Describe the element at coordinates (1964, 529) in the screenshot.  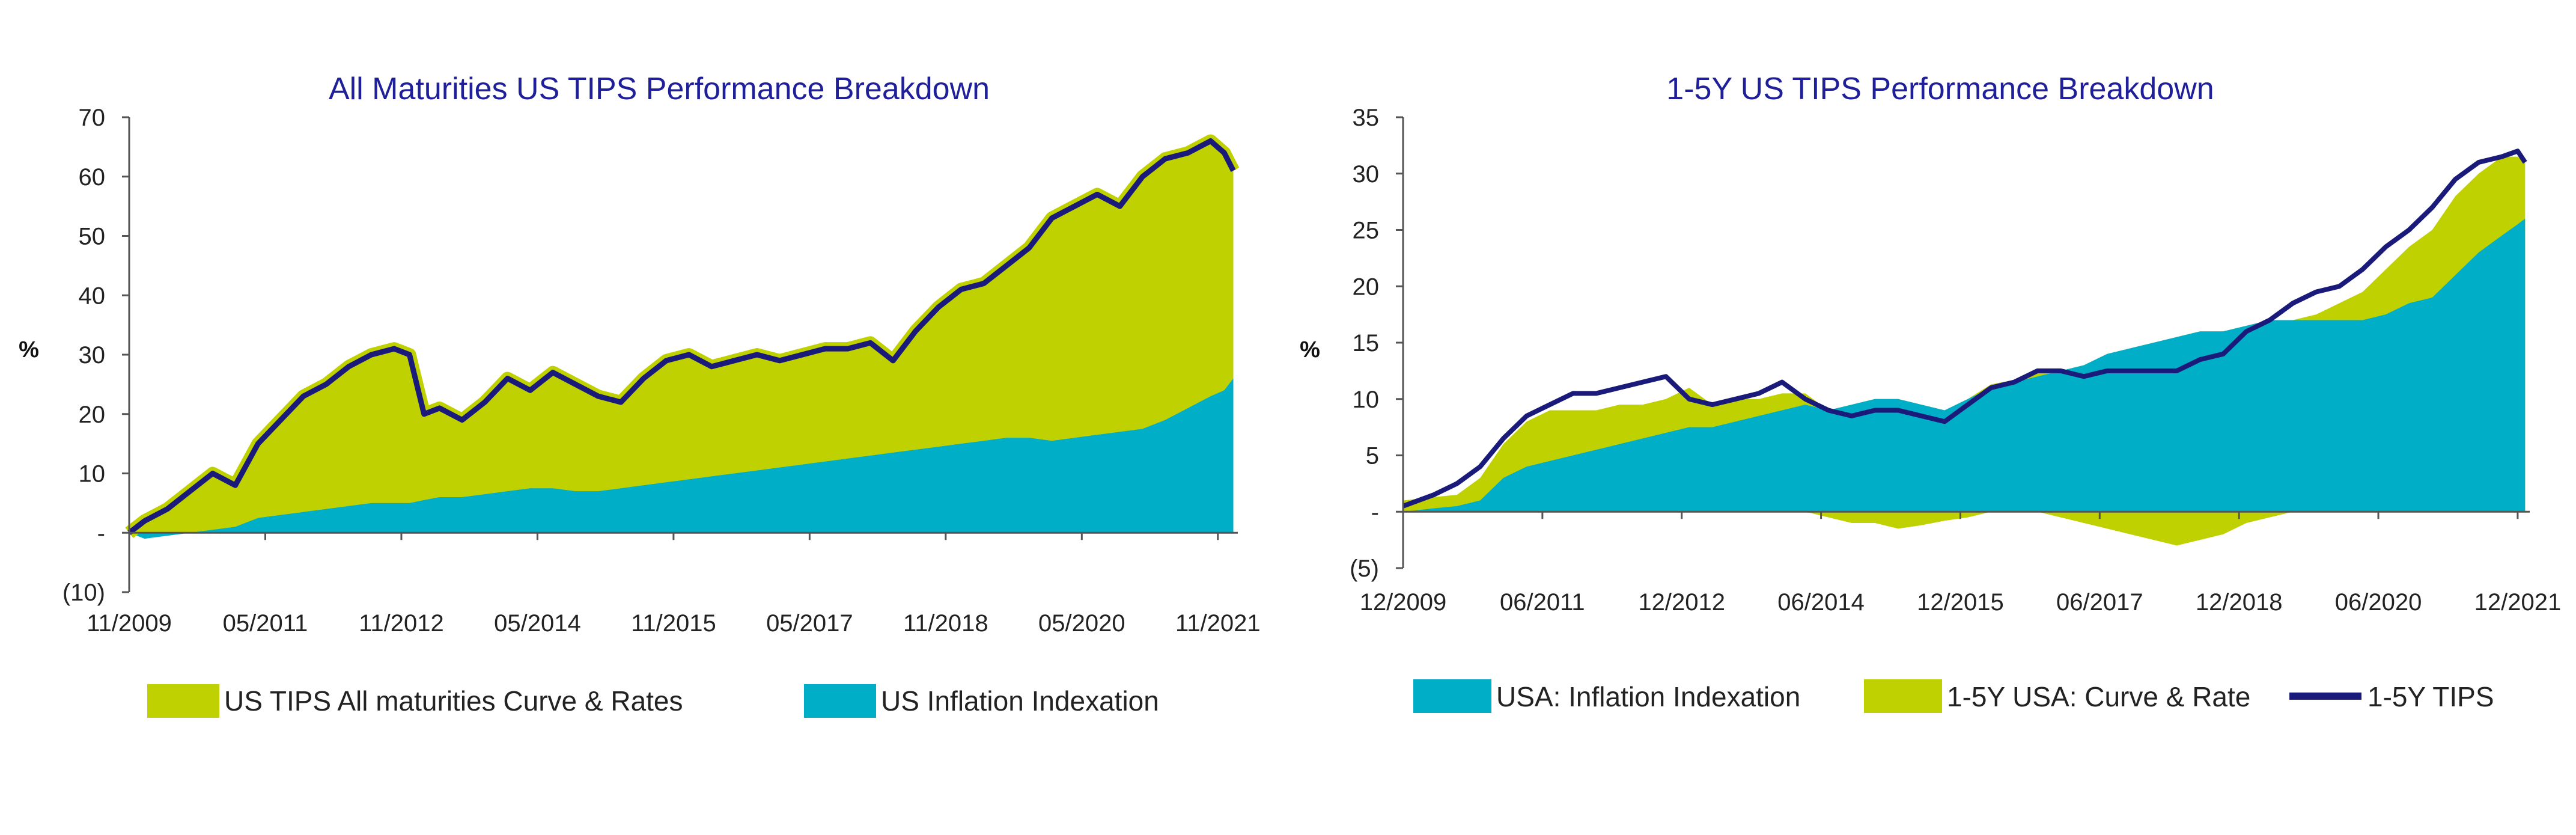
I see `area-curve-rate-negative` at that location.